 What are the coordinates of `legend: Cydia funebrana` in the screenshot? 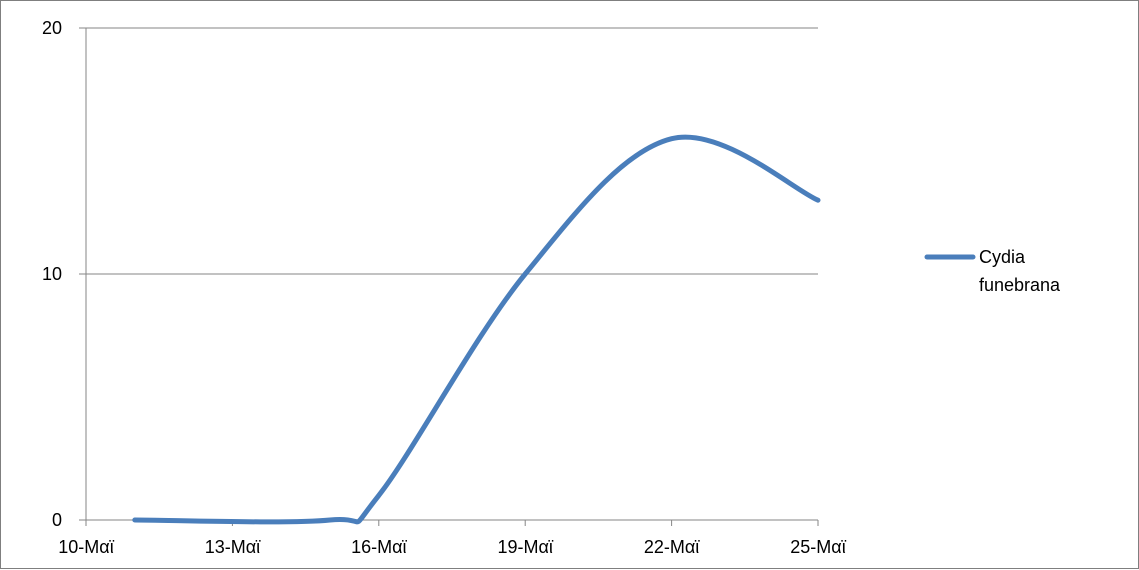 It's located at (994, 271).